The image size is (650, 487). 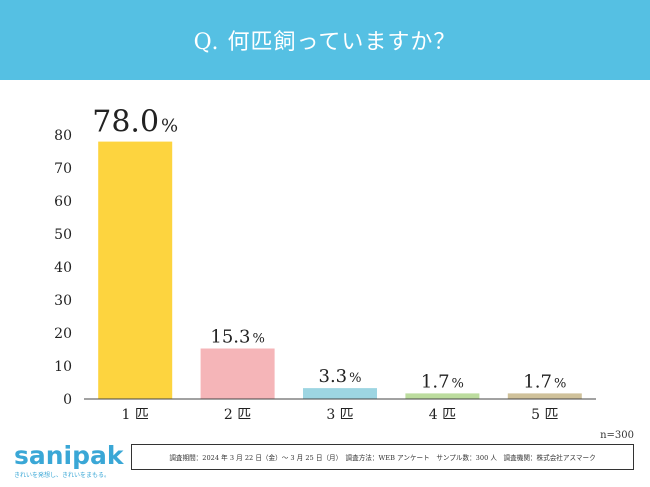 I want to click on y-tick-label: 70, so click(x=63, y=169).